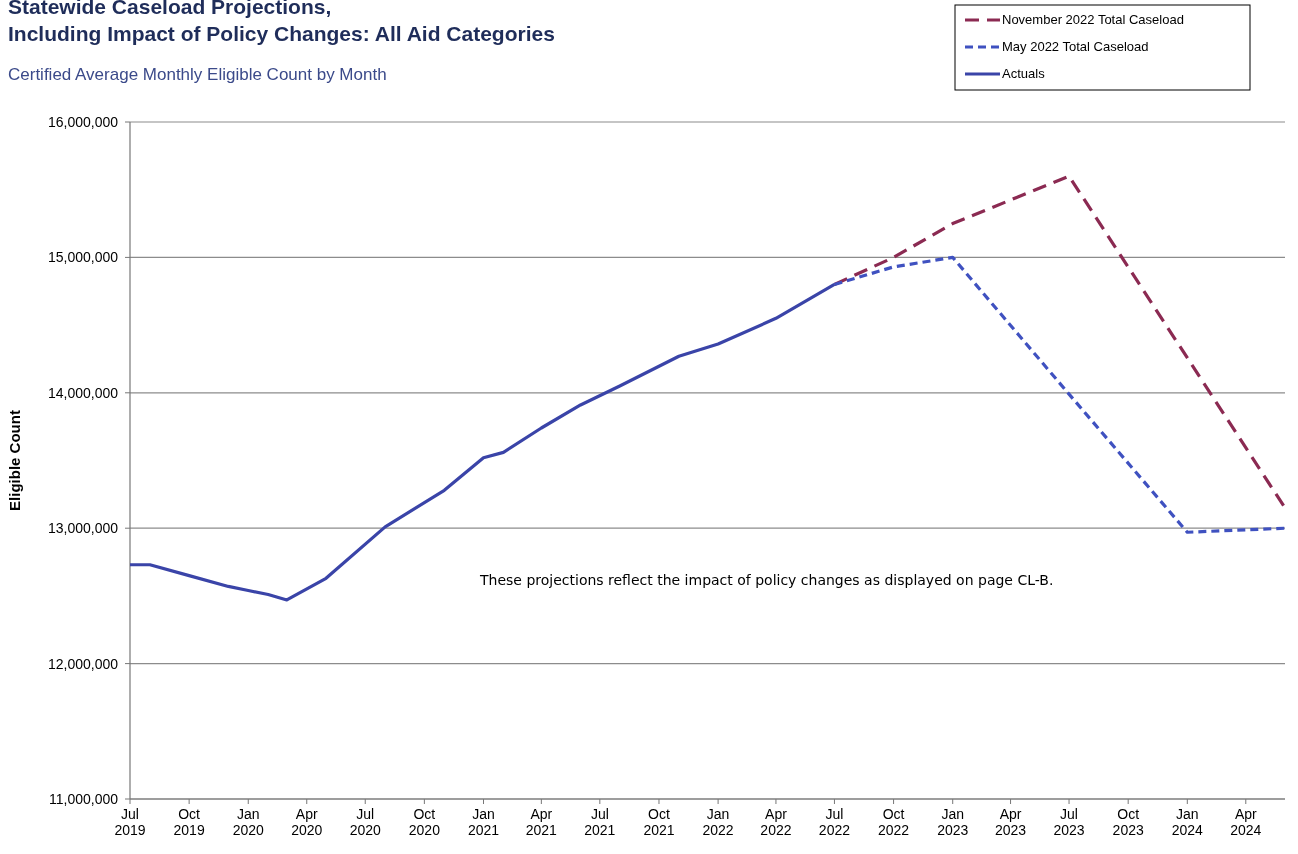  Describe the element at coordinates (1093, 19) in the screenshot. I see `legend-label: November 2022 Total Caseload` at that location.